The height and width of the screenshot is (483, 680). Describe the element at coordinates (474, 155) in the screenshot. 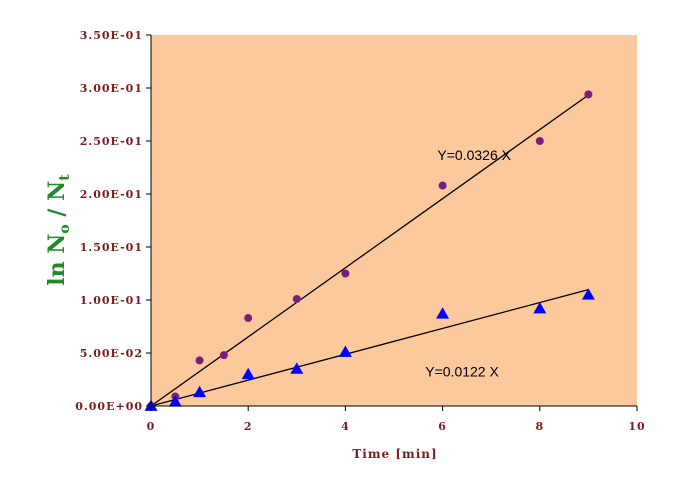

I see `annotation-0: Y=0.0326 X` at that location.